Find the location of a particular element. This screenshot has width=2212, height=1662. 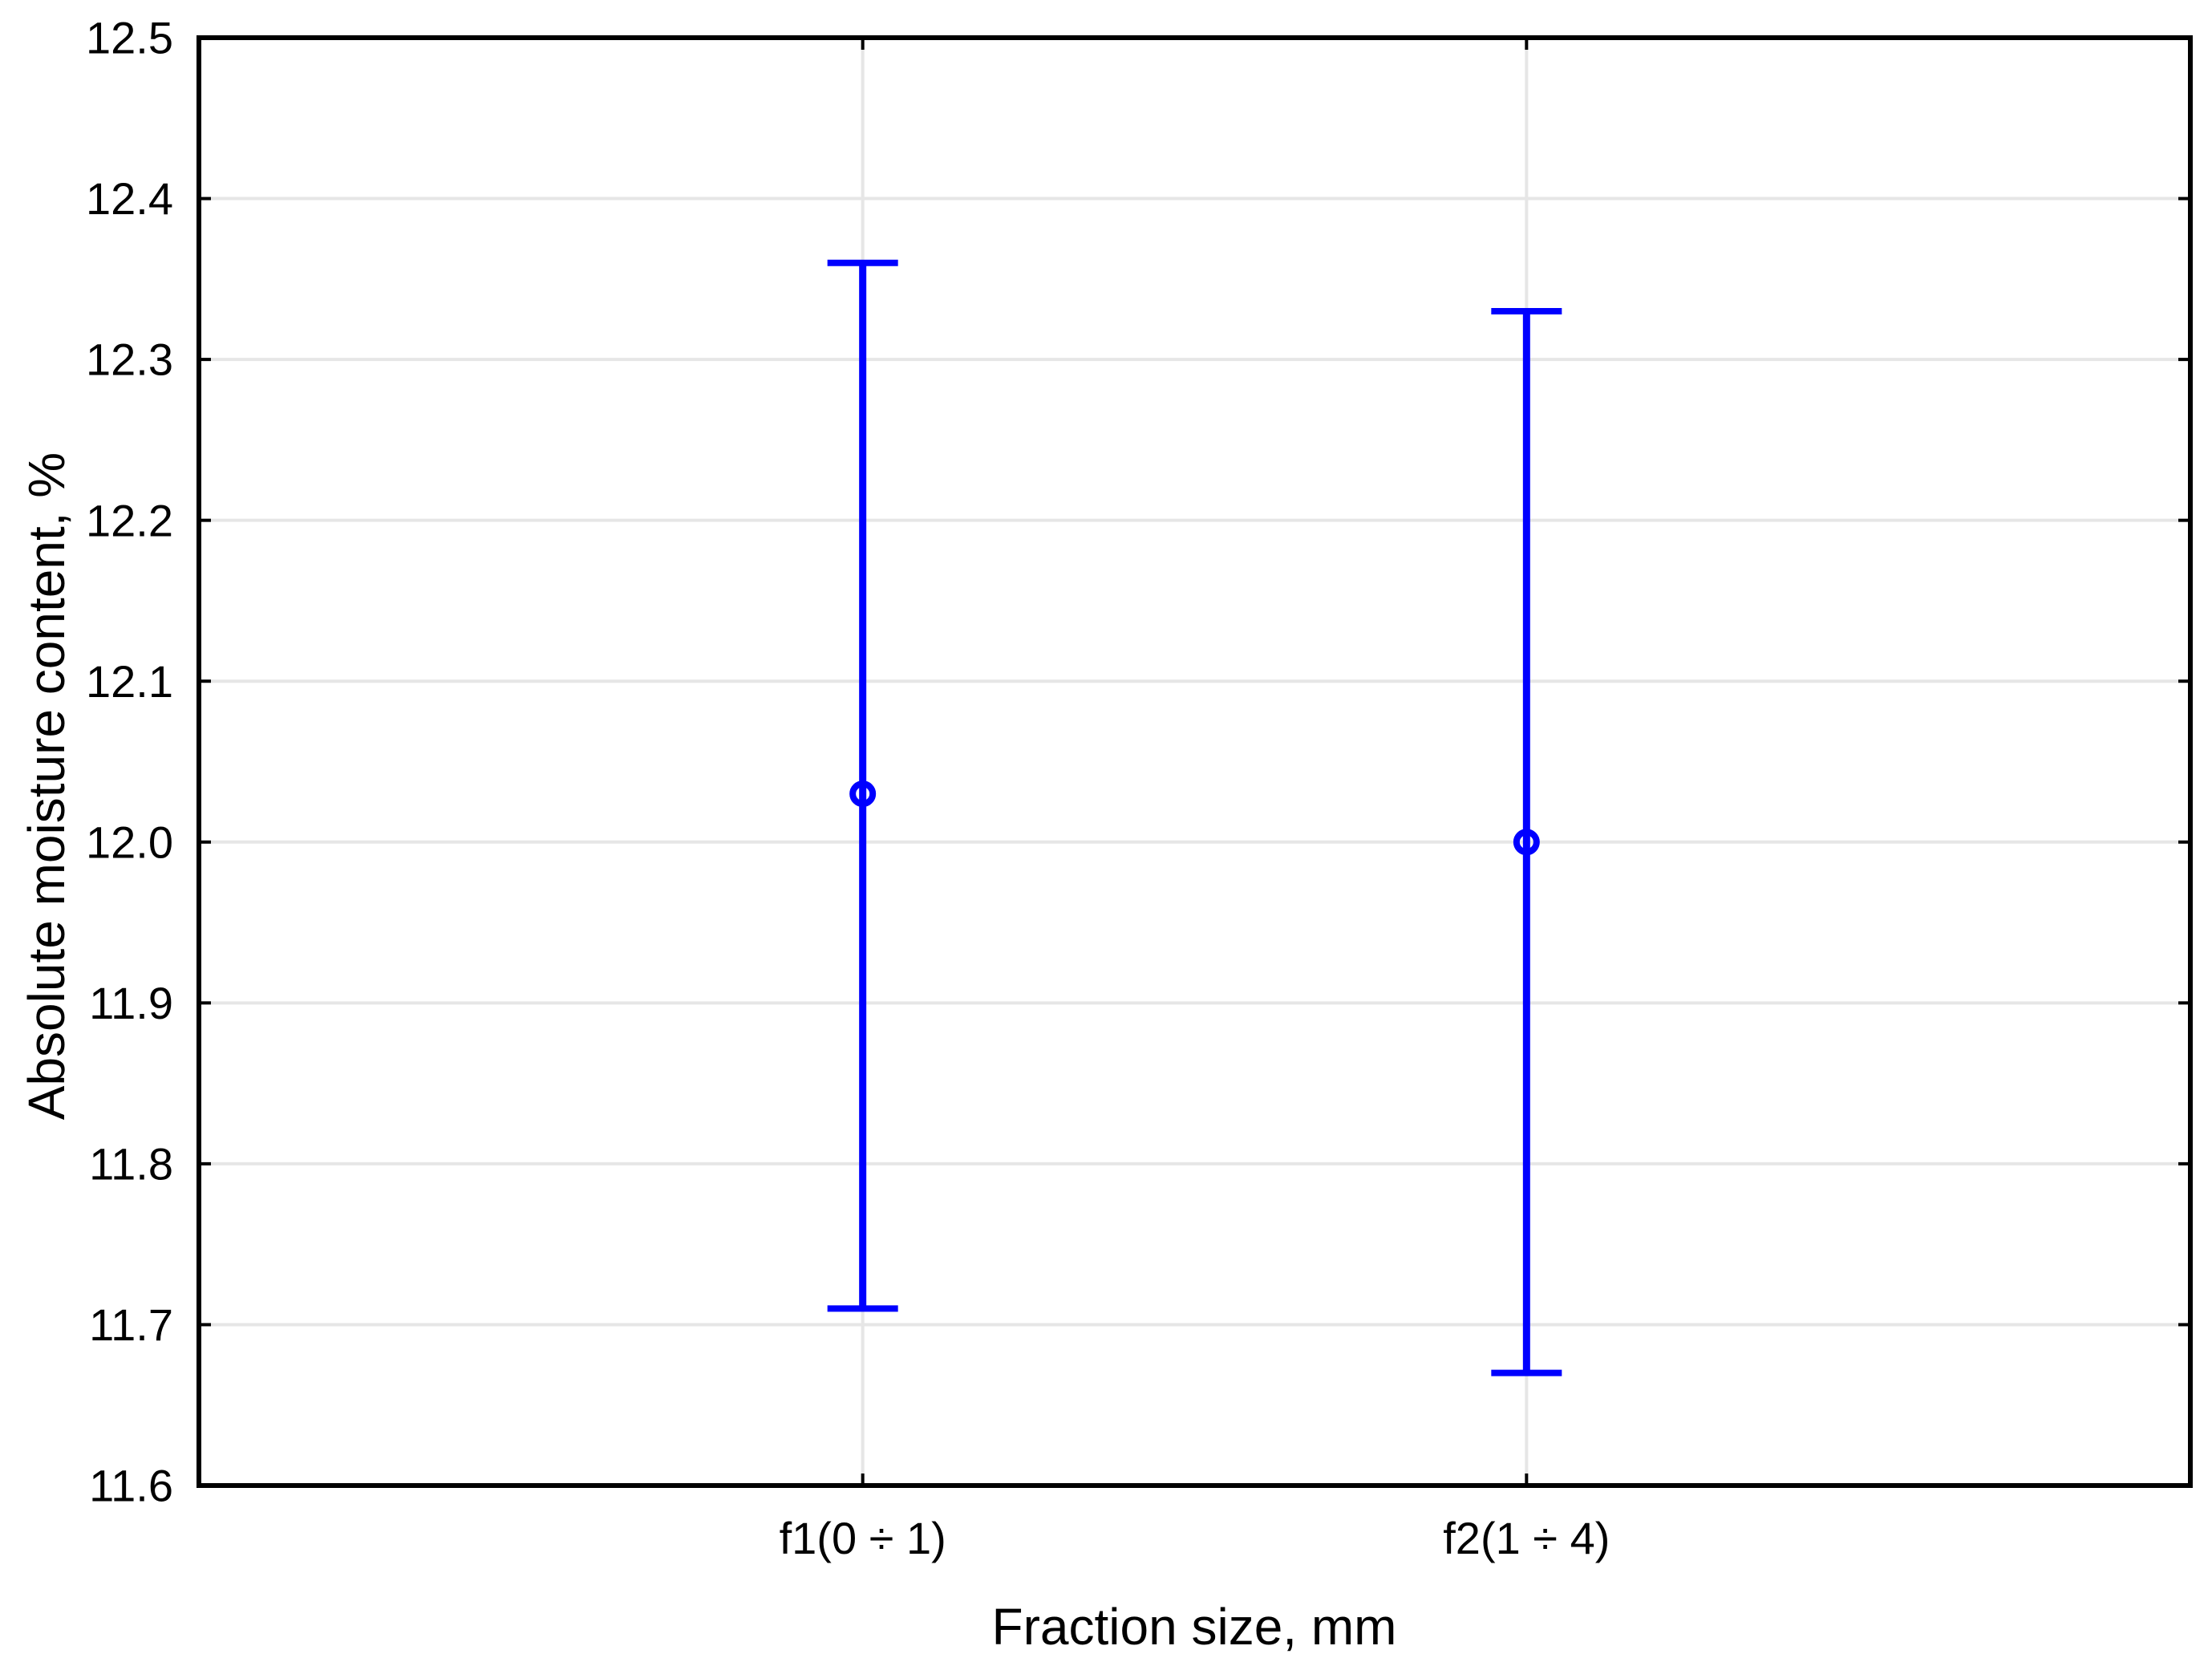

y-tick-label: 12.4 is located at coordinates (129, 198).